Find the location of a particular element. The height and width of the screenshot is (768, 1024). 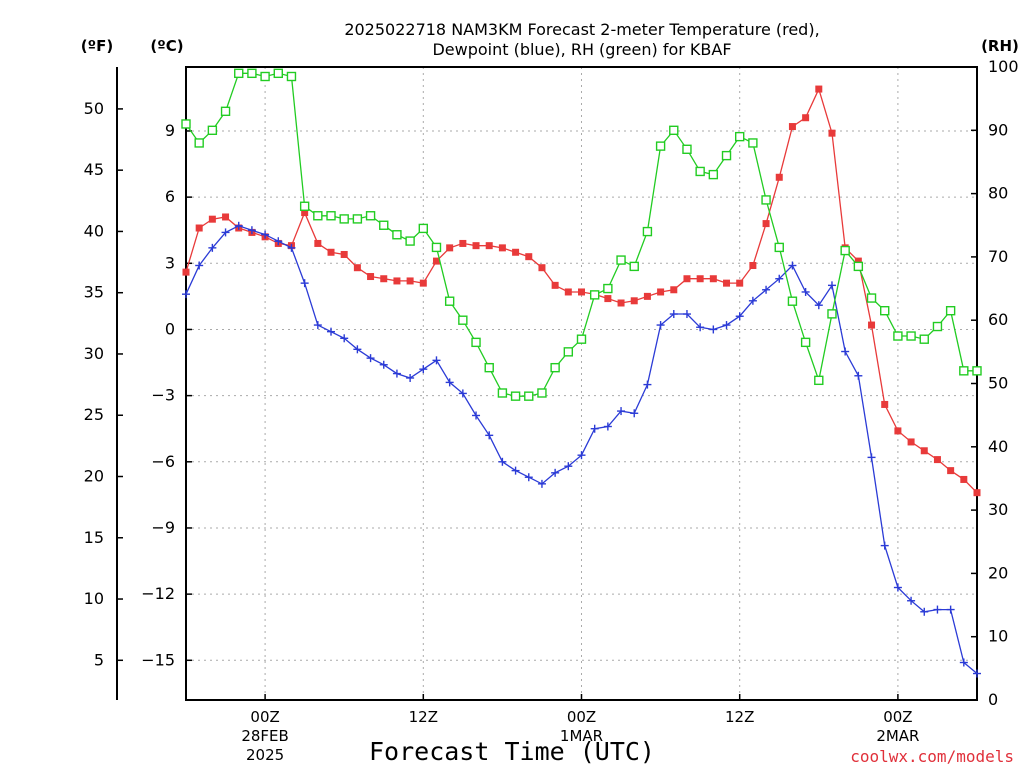

fahrenheit-tick-label: 5 is located at coordinates (99, 659).